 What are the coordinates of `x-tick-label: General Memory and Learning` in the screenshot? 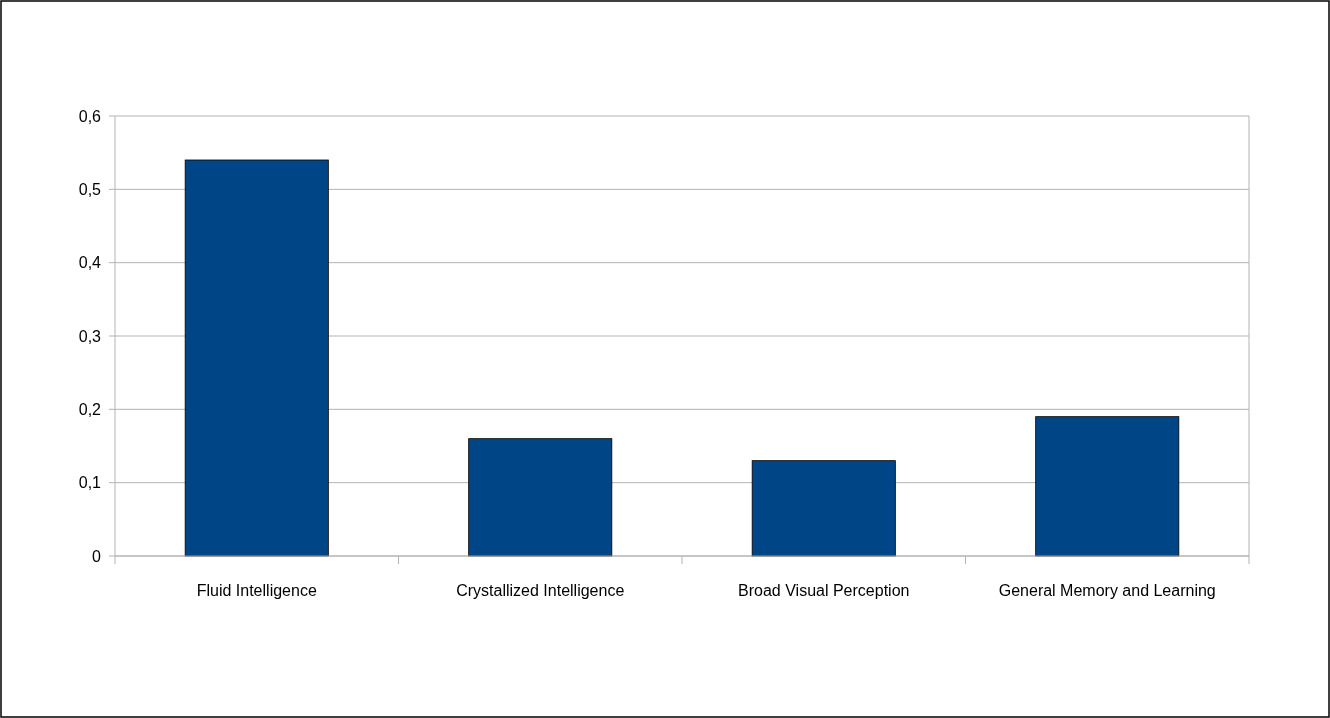 It's located at (1107, 590).